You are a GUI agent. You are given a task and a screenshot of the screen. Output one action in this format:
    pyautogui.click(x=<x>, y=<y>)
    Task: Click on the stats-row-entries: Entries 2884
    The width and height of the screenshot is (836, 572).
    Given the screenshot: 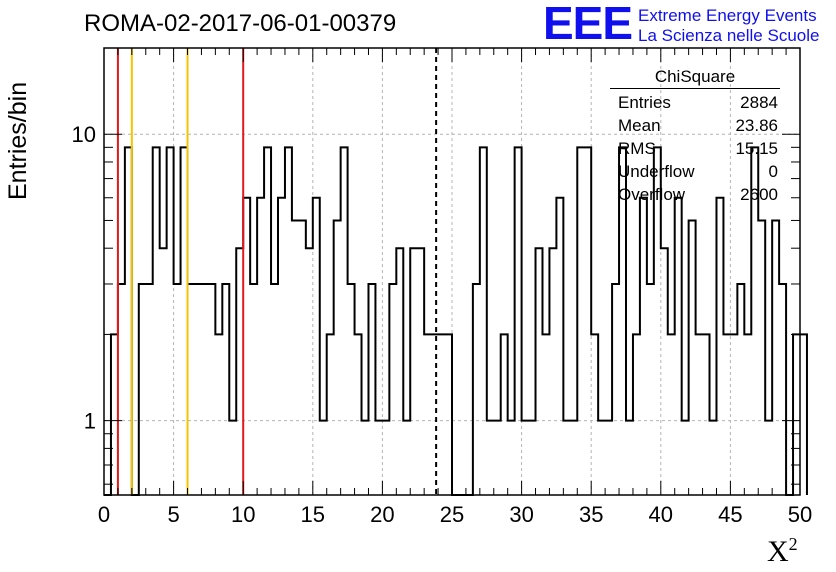 What is the action you would take?
    pyautogui.click(x=695, y=102)
    